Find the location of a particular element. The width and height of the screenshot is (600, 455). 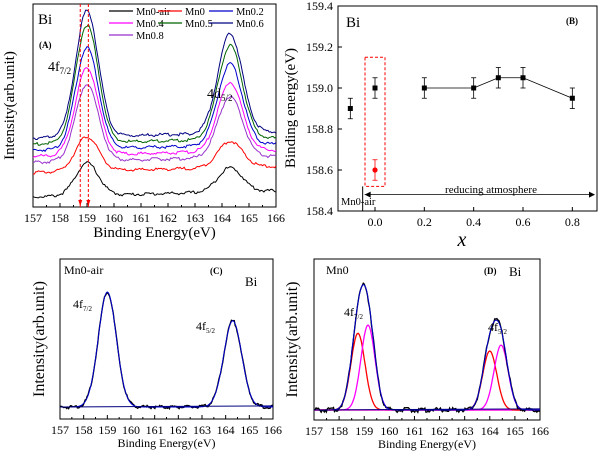

panel-label: (A) is located at coordinates (45, 45).